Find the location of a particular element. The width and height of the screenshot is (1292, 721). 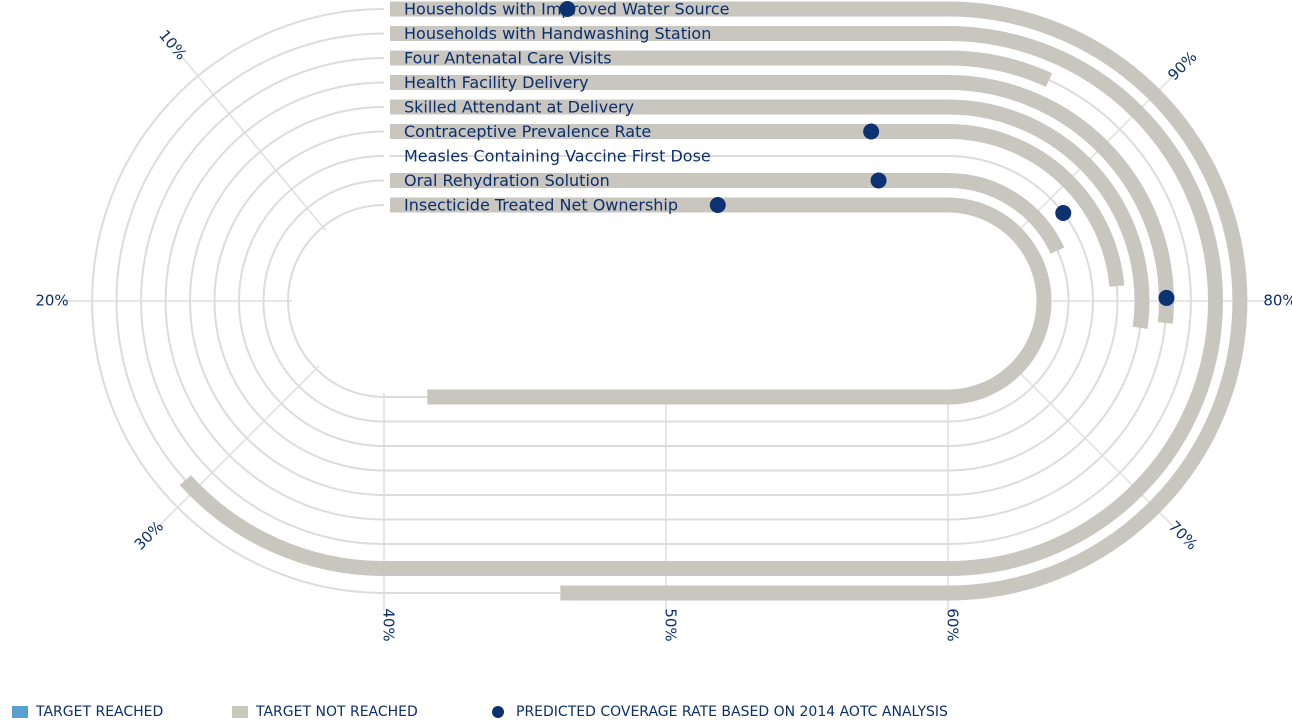

tick-label: 20% is located at coordinates (51, 301).